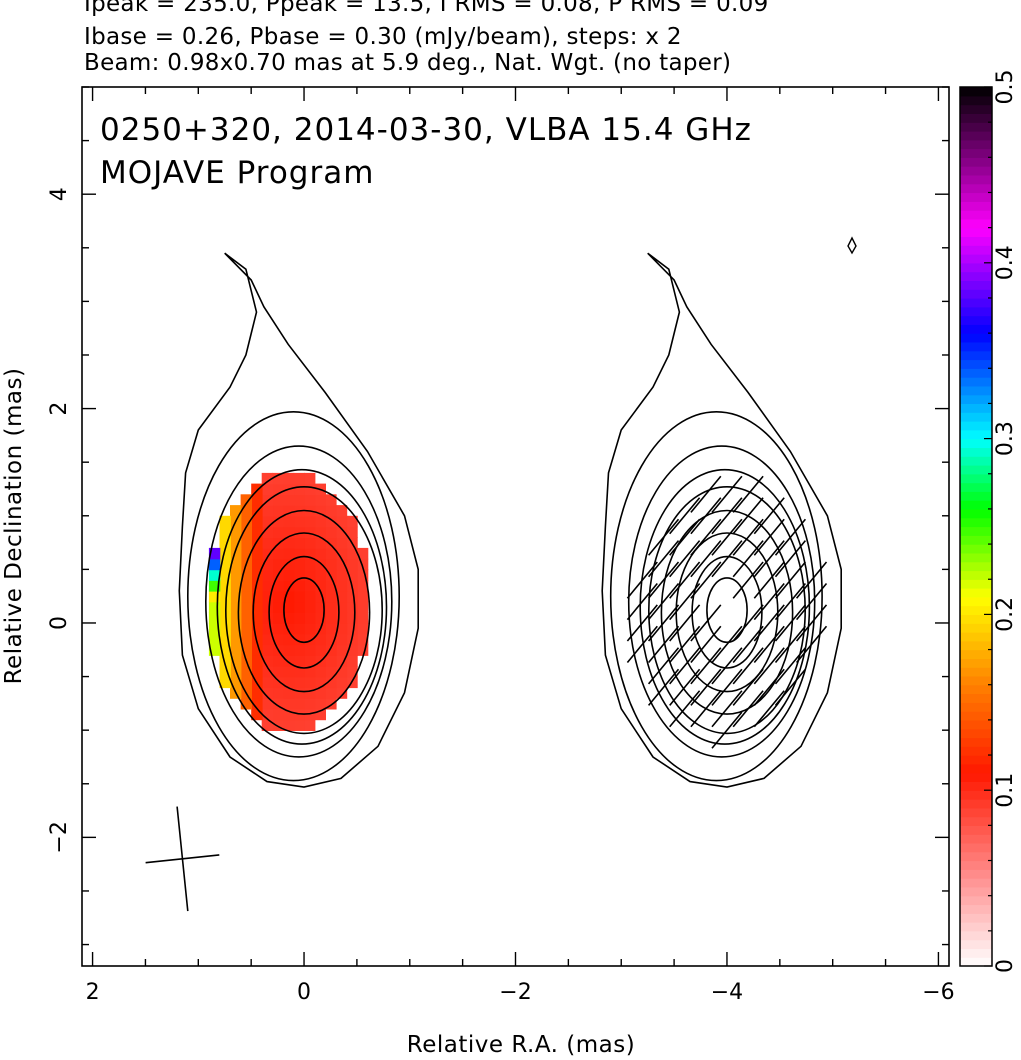 The width and height of the screenshot is (1021, 1060). Describe the element at coordinates (93, 992) in the screenshot. I see `x-tick-label: 2` at that location.